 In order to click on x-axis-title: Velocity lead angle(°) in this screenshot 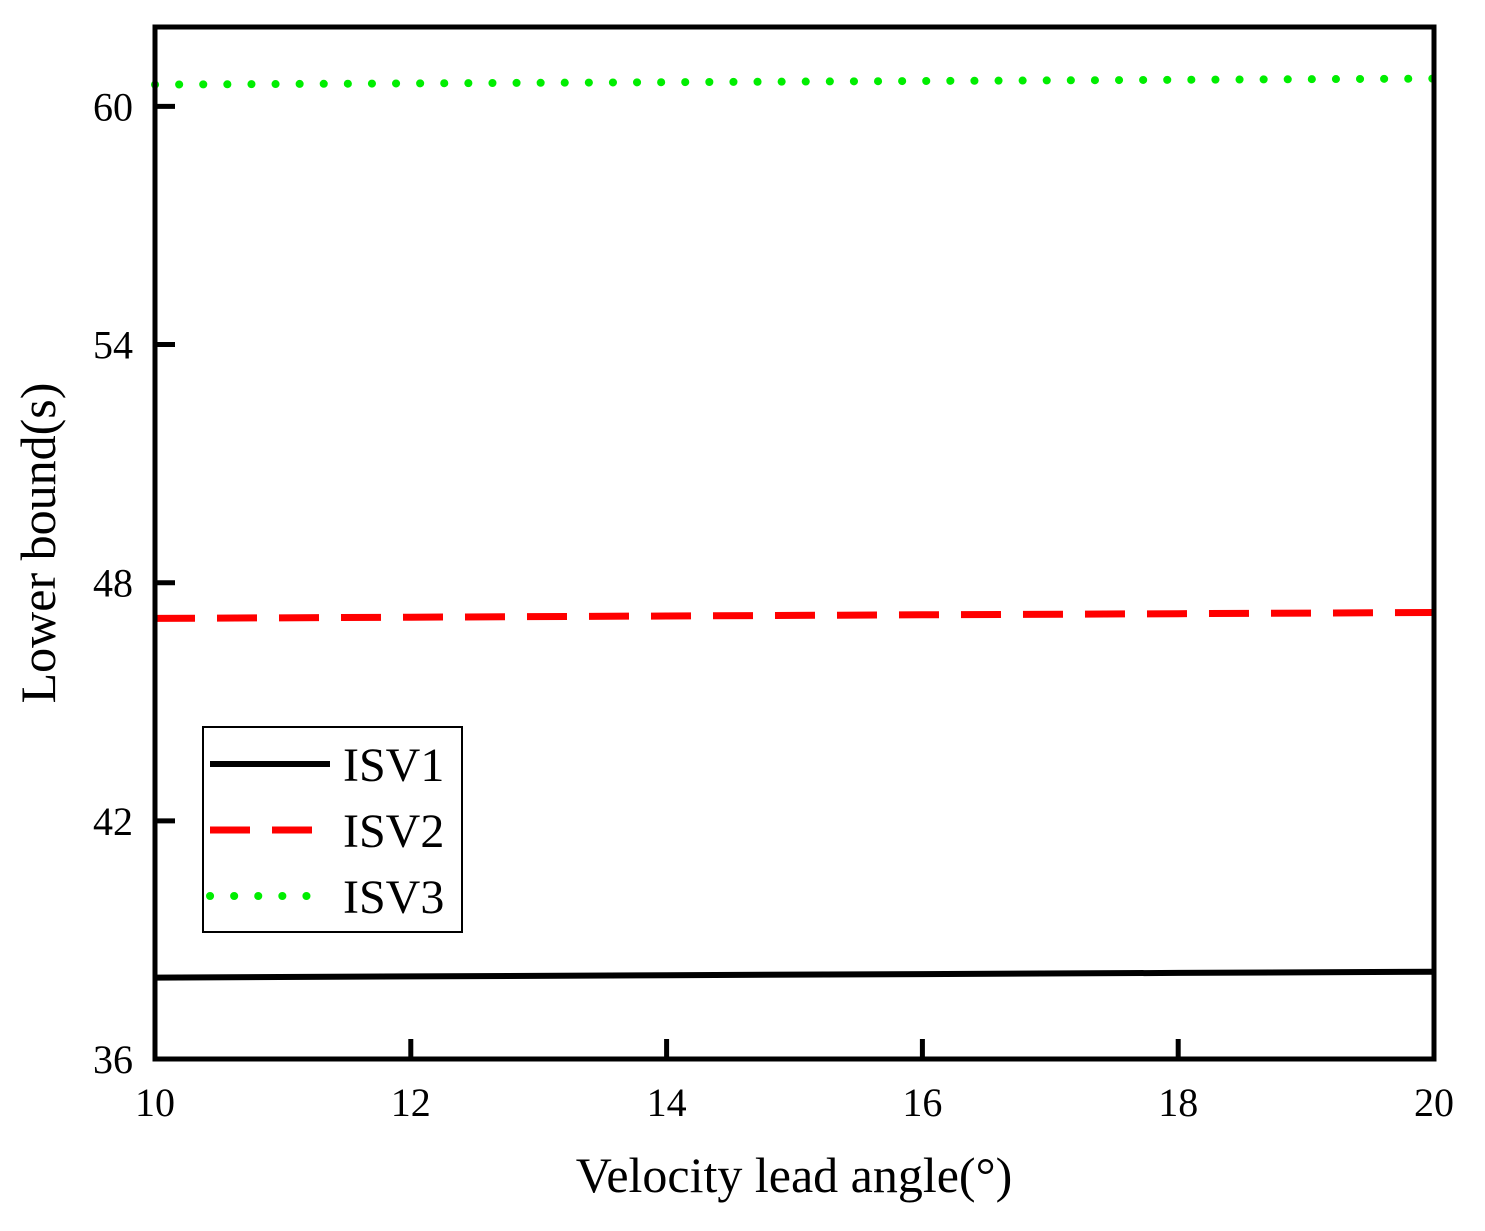, I will do `click(794, 1175)`.